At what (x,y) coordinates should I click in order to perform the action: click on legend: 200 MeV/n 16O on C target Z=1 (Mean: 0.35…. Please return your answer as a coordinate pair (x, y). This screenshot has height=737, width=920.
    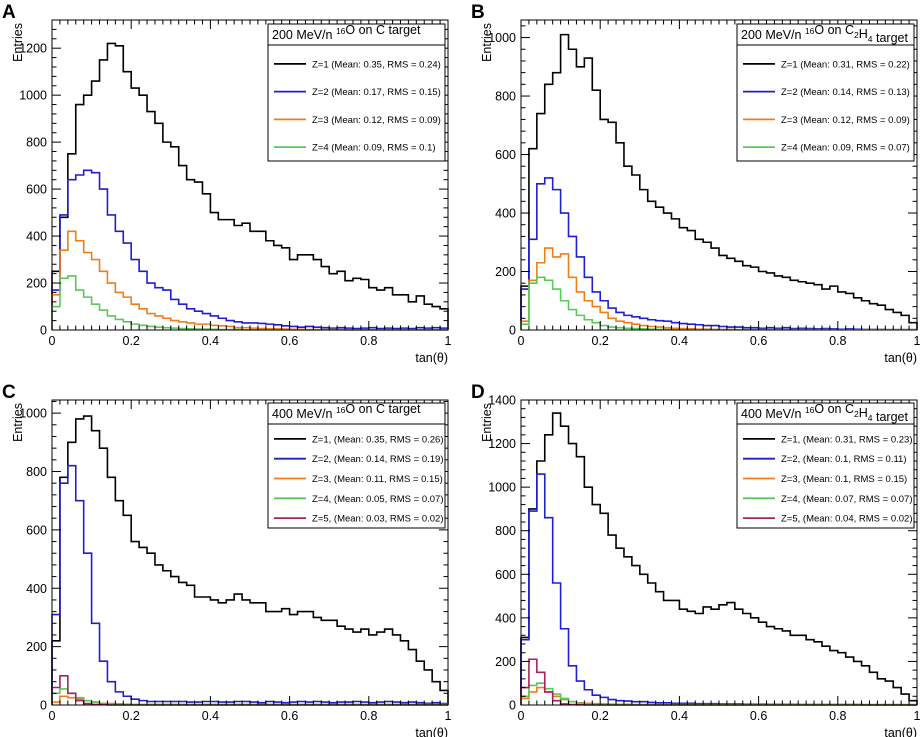
    Looking at the image, I should click on (356, 92).